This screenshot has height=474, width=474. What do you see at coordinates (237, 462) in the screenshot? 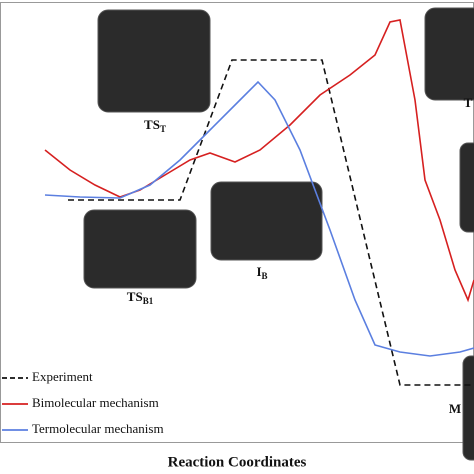
I see `x-axis-label: Reaction Coordinates` at bounding box center [237, 462].